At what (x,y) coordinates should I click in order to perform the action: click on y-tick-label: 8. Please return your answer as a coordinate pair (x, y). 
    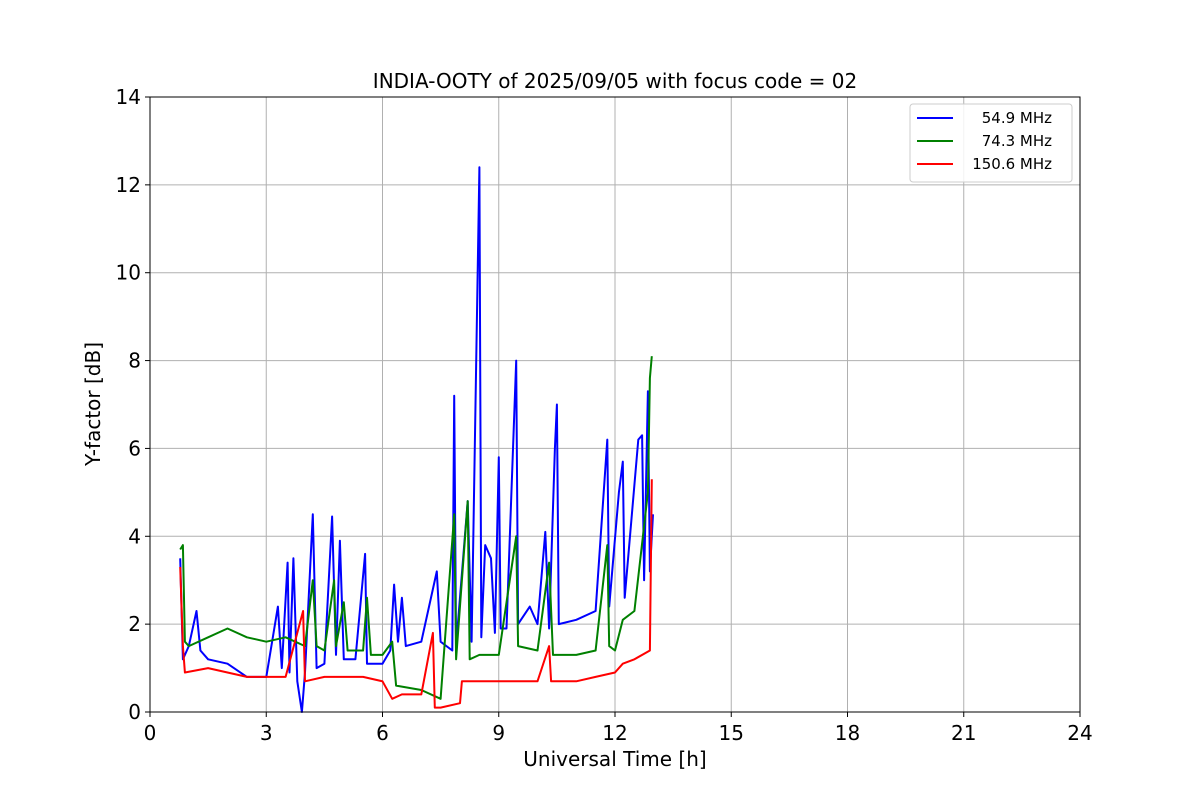
    Looking at the image, I should click on (134, 361).